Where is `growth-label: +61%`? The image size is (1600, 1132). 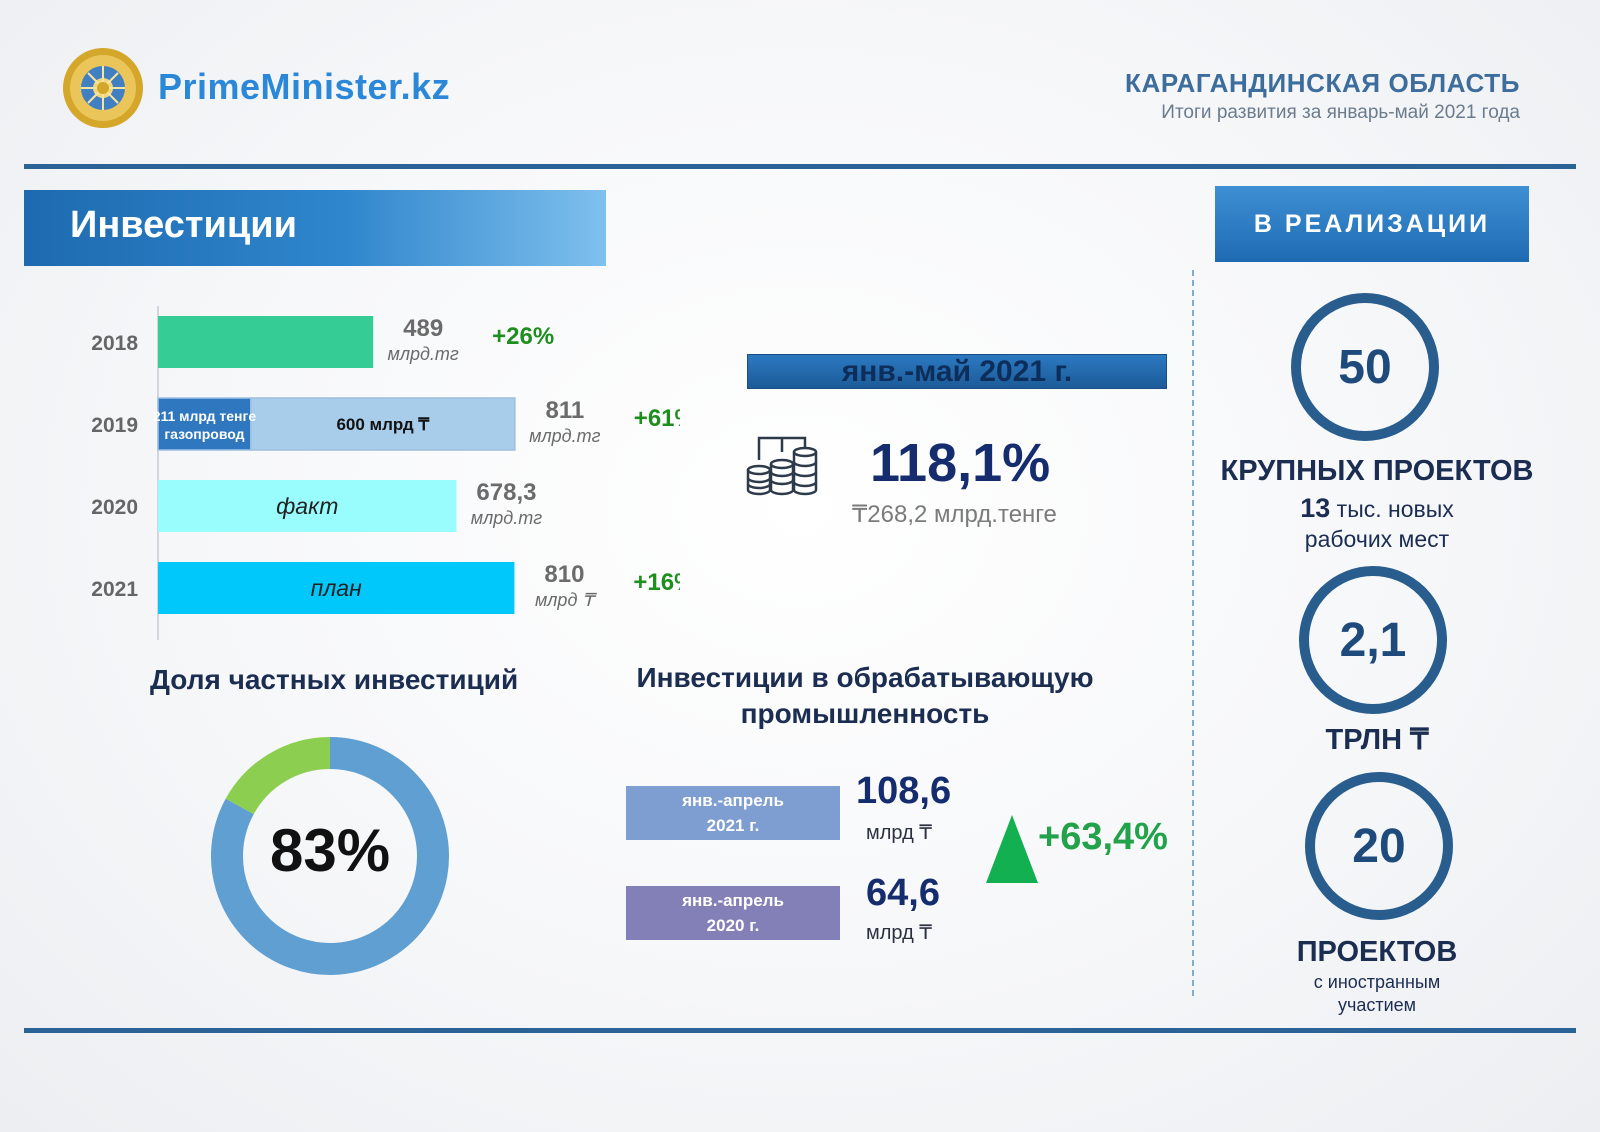 growth-label: +61% is located at coordinates (657, 418).